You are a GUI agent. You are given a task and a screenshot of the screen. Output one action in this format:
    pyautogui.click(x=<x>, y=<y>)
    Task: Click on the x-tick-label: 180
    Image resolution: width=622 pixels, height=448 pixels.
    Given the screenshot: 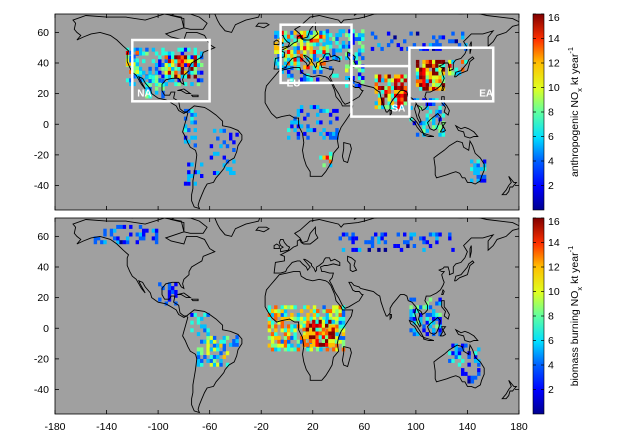 What is the action you would take?
    pyautogui.click(x=519, y=427)
    